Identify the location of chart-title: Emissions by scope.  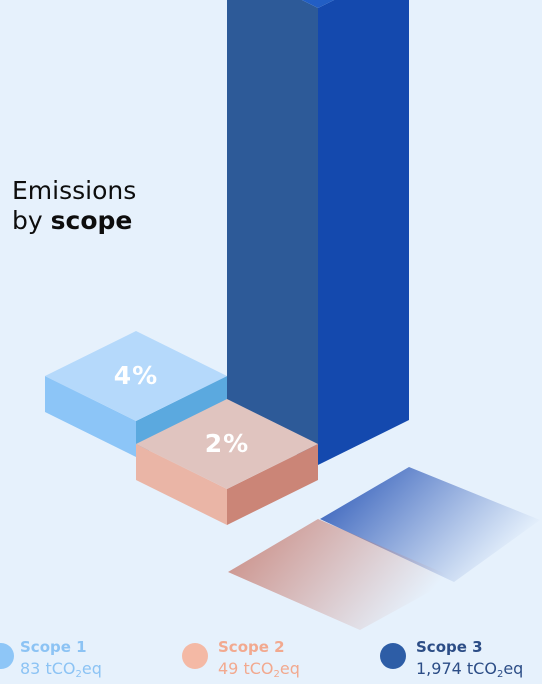
(74, 206).